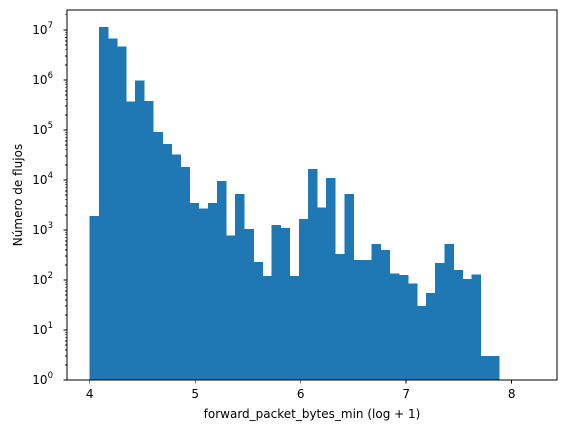 The width and height of the screenshot is (571, 438). Describe the element at coordinates (50, 26) in the screenshot. I see `y-tick-exponent: 7` at that location.